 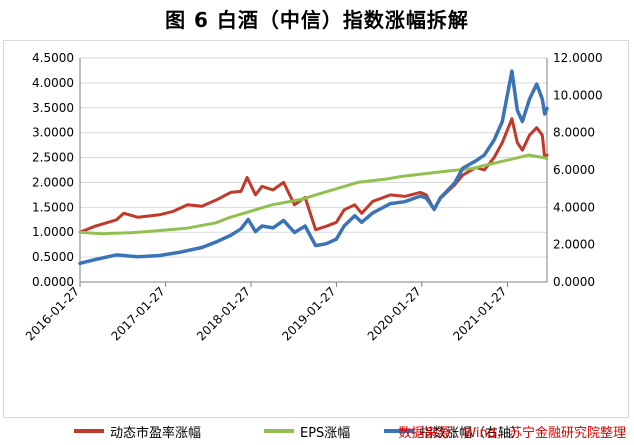 What do you see at coordinates (53, 182) in the screenshot?
I see `y-left-tick-label: 2.0000` at bounding box center [53, 182].